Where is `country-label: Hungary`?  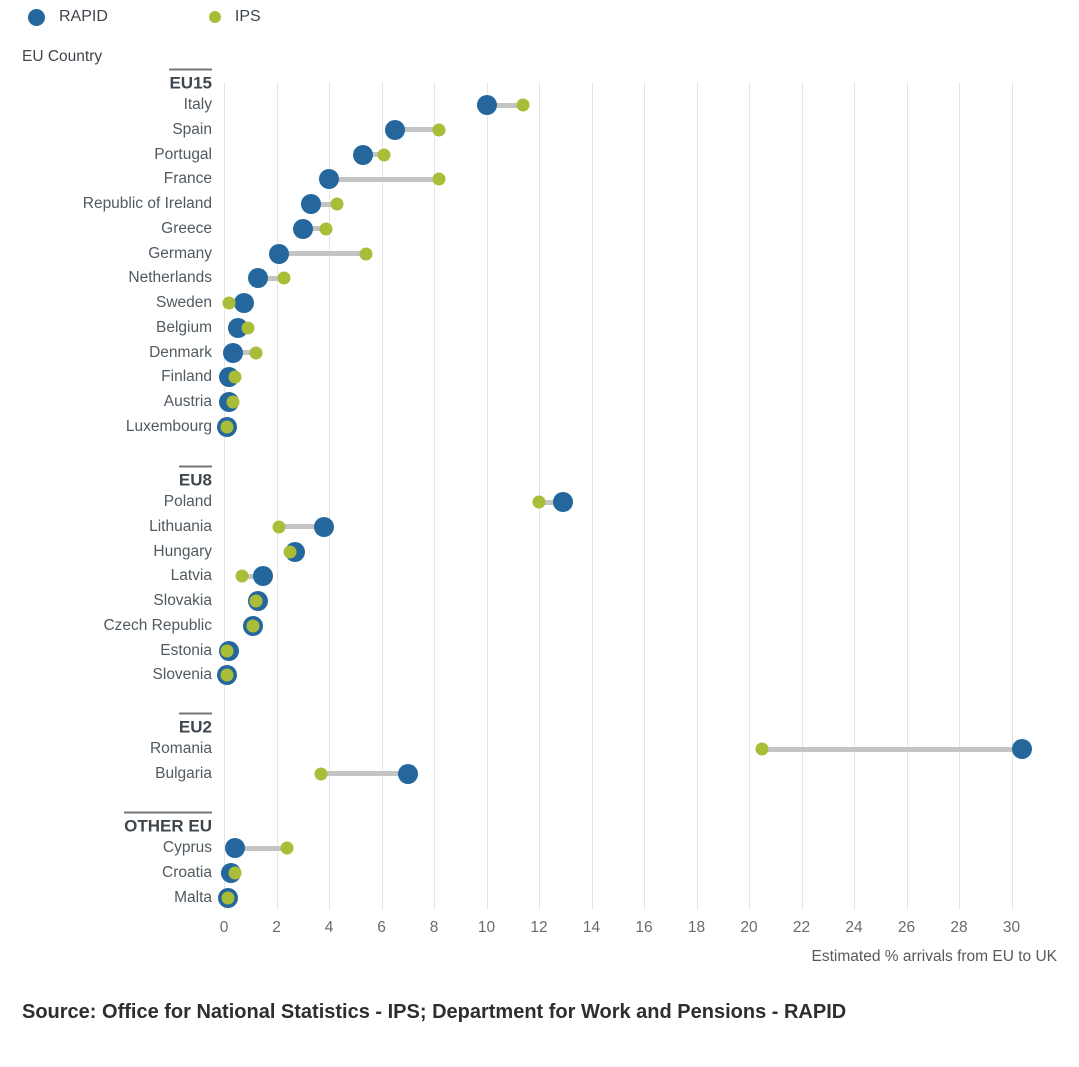
country-label: Hungary is located at coordinates (182, 551).